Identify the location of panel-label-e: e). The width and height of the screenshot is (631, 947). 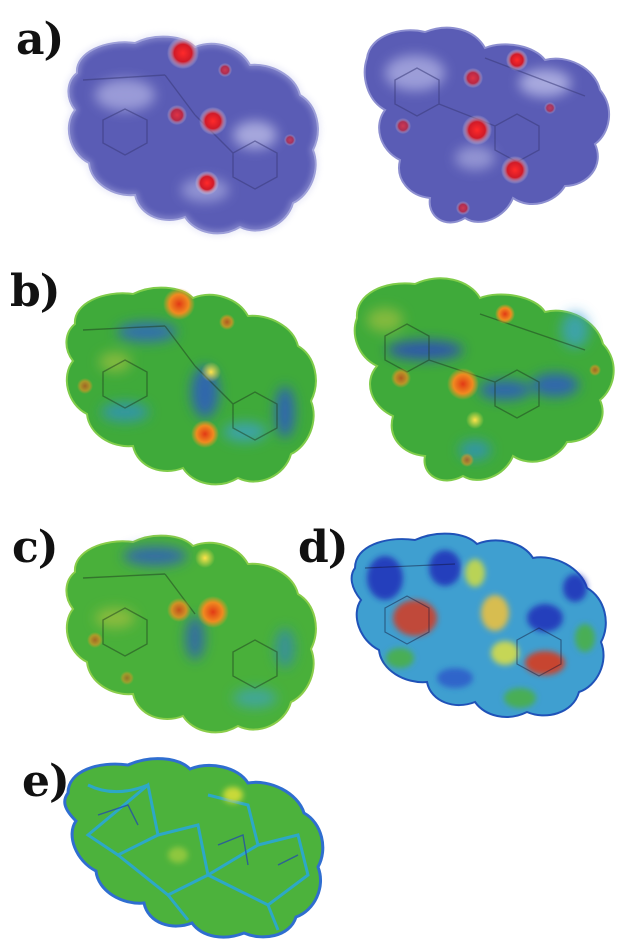
(46, 781).